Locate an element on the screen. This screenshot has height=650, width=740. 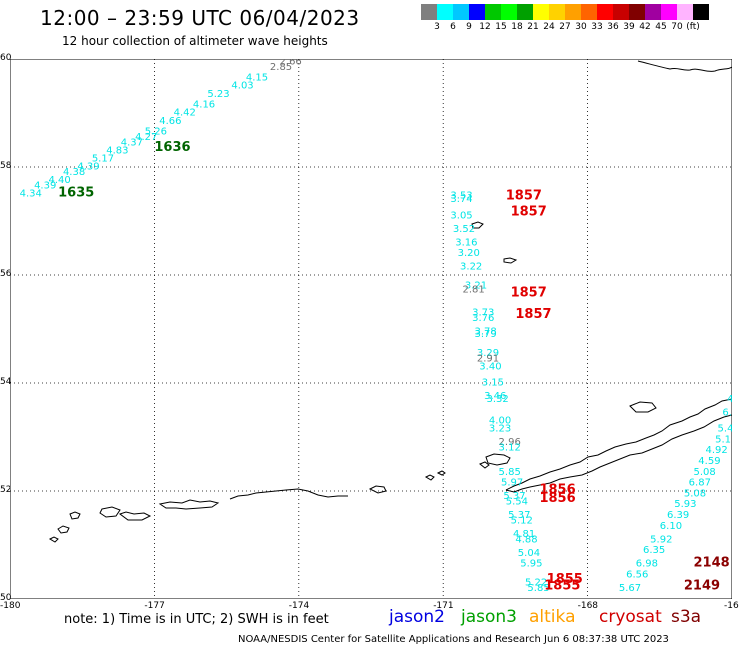
wave-height-value: 5.95 is located at coordinates (531, 564).